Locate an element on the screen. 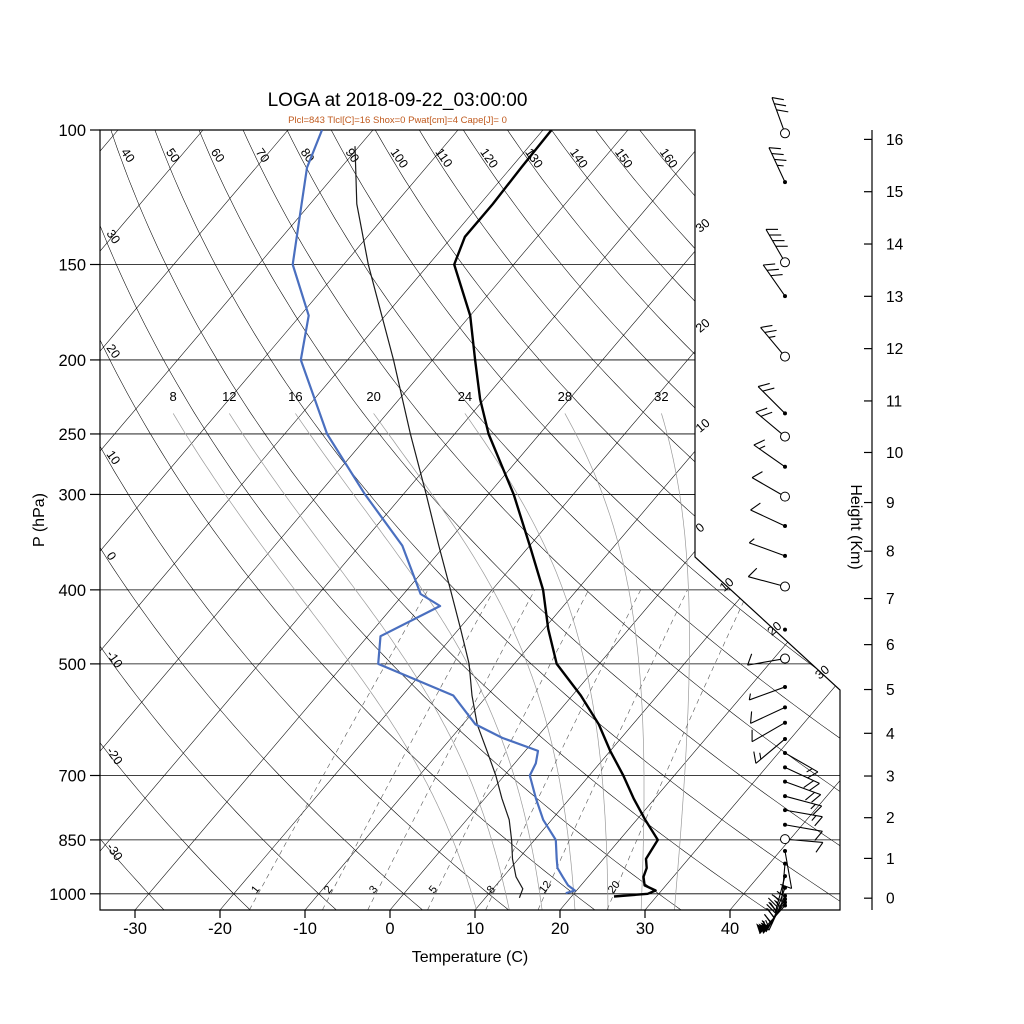  chart-title: LOGA at 2018-09-22_03:00:00 is located at coordinates (397, 100).